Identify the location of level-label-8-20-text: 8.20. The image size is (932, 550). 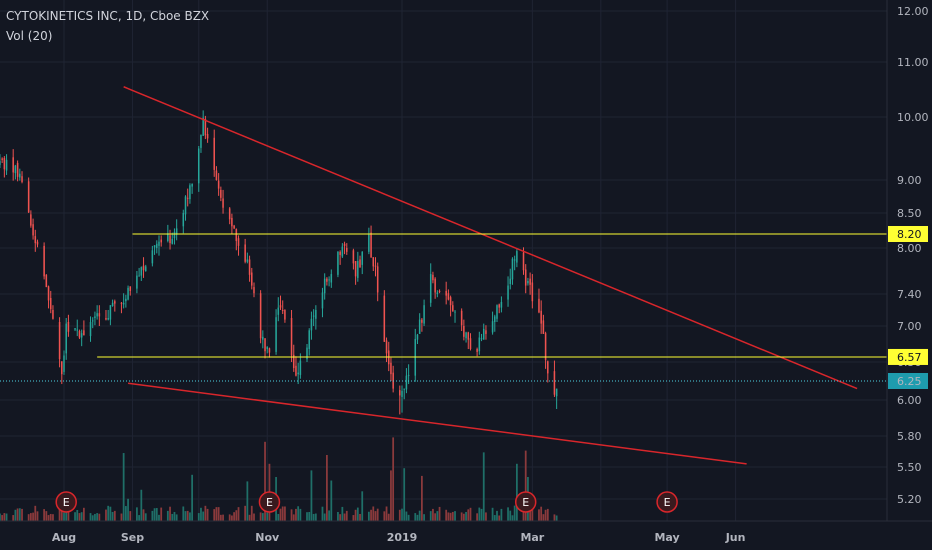
(909, 234).